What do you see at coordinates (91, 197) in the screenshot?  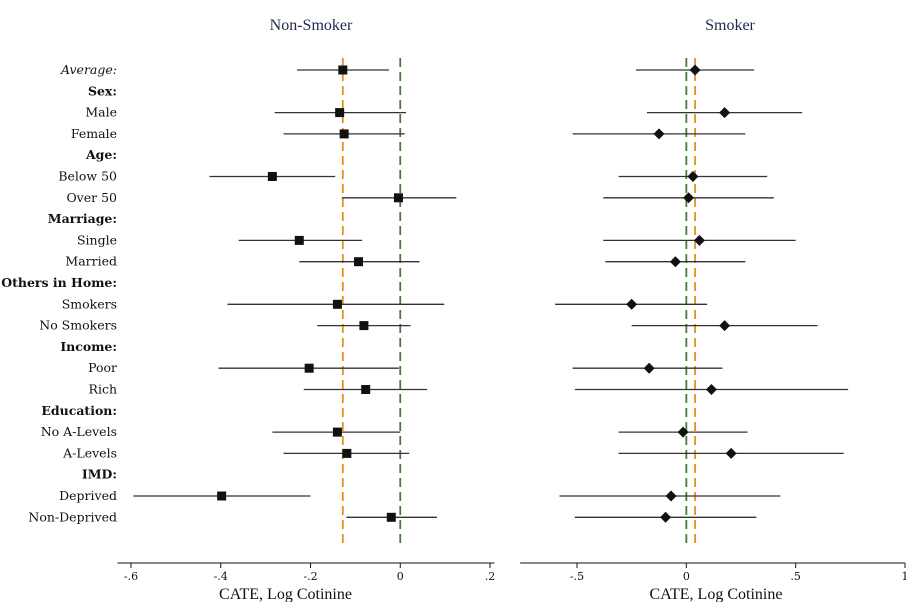 I see `row-label-over-50: Over 50` at bounding box center [91, 197].